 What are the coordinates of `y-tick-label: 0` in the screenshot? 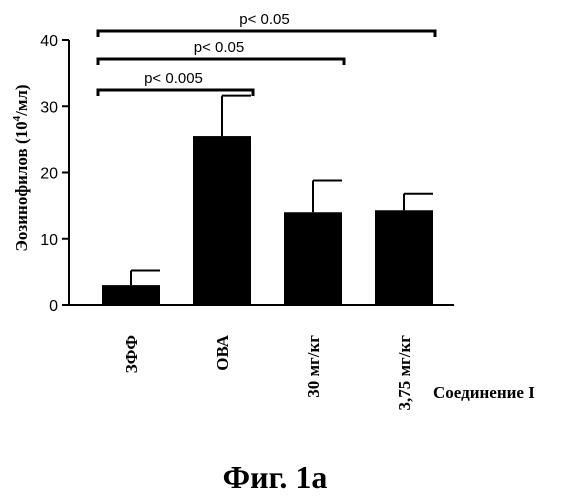 It's located at (53, 306).